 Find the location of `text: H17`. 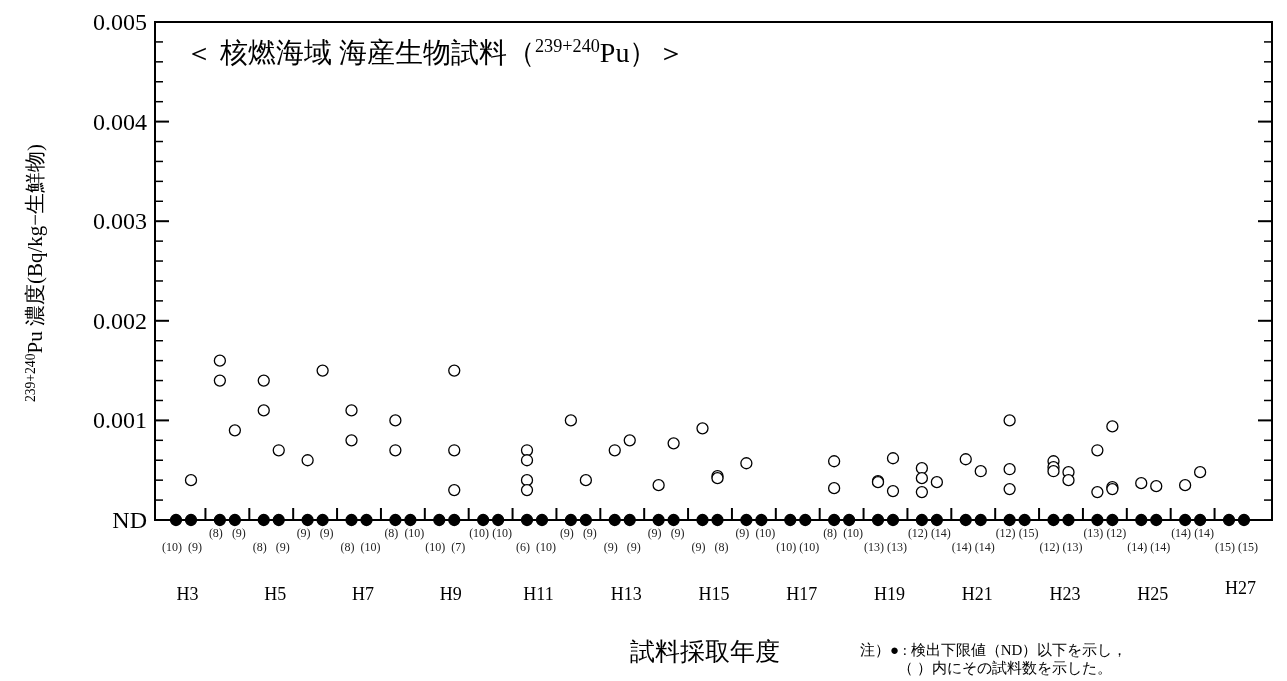

text: H17 is located at coordinates (802, 594).